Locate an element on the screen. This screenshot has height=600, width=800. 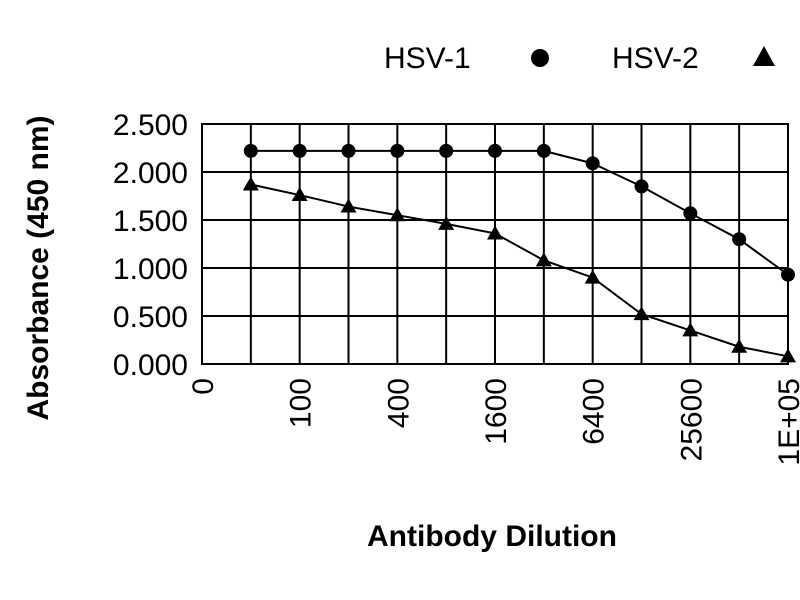
legend: HSV-1 HSV-2 is located at coordinates (579, 58).